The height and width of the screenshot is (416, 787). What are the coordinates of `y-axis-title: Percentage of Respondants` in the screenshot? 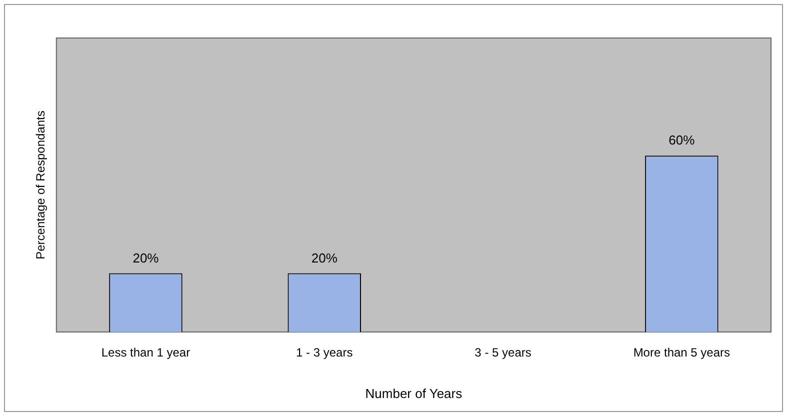 It's located at (41, 185).